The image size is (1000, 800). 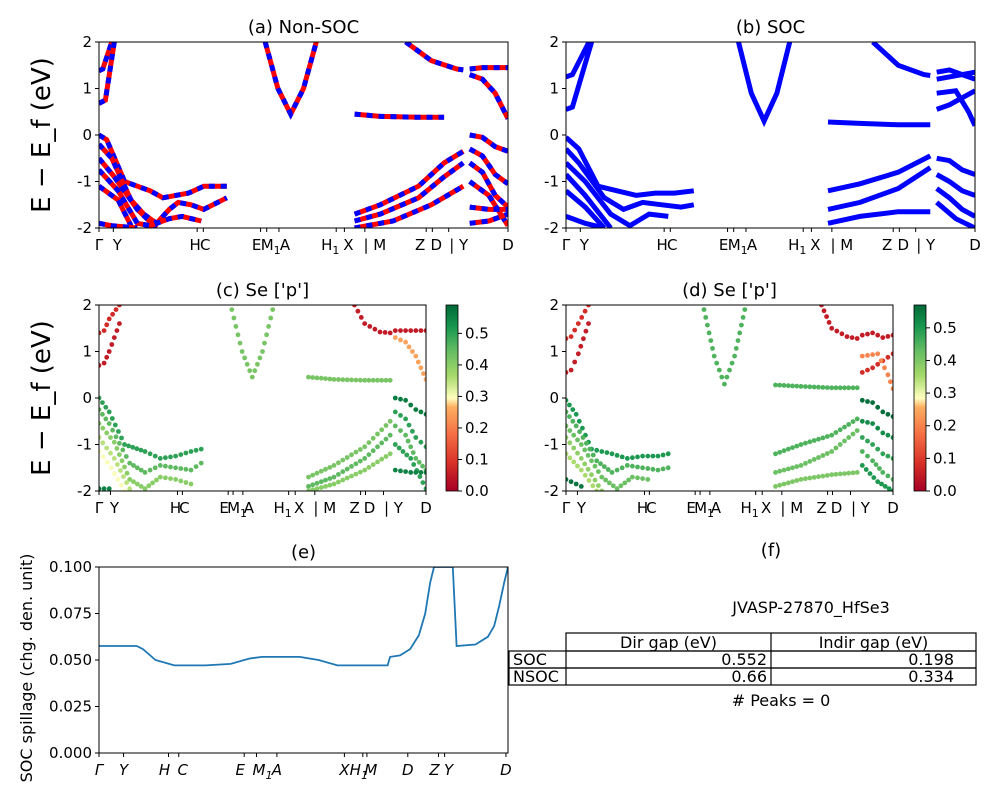 What do you see at coordinates (554, 352) in the screenshot?
I see `y-tick-label: 1` at bounding box center [554, 352].